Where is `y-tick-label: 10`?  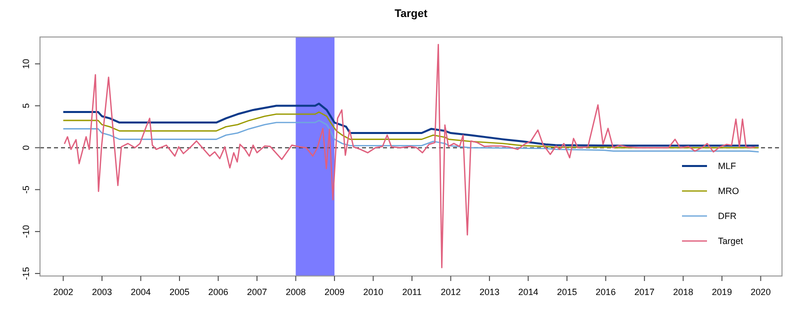 y-tick-label: 10 is located at coordinates (26, 63).